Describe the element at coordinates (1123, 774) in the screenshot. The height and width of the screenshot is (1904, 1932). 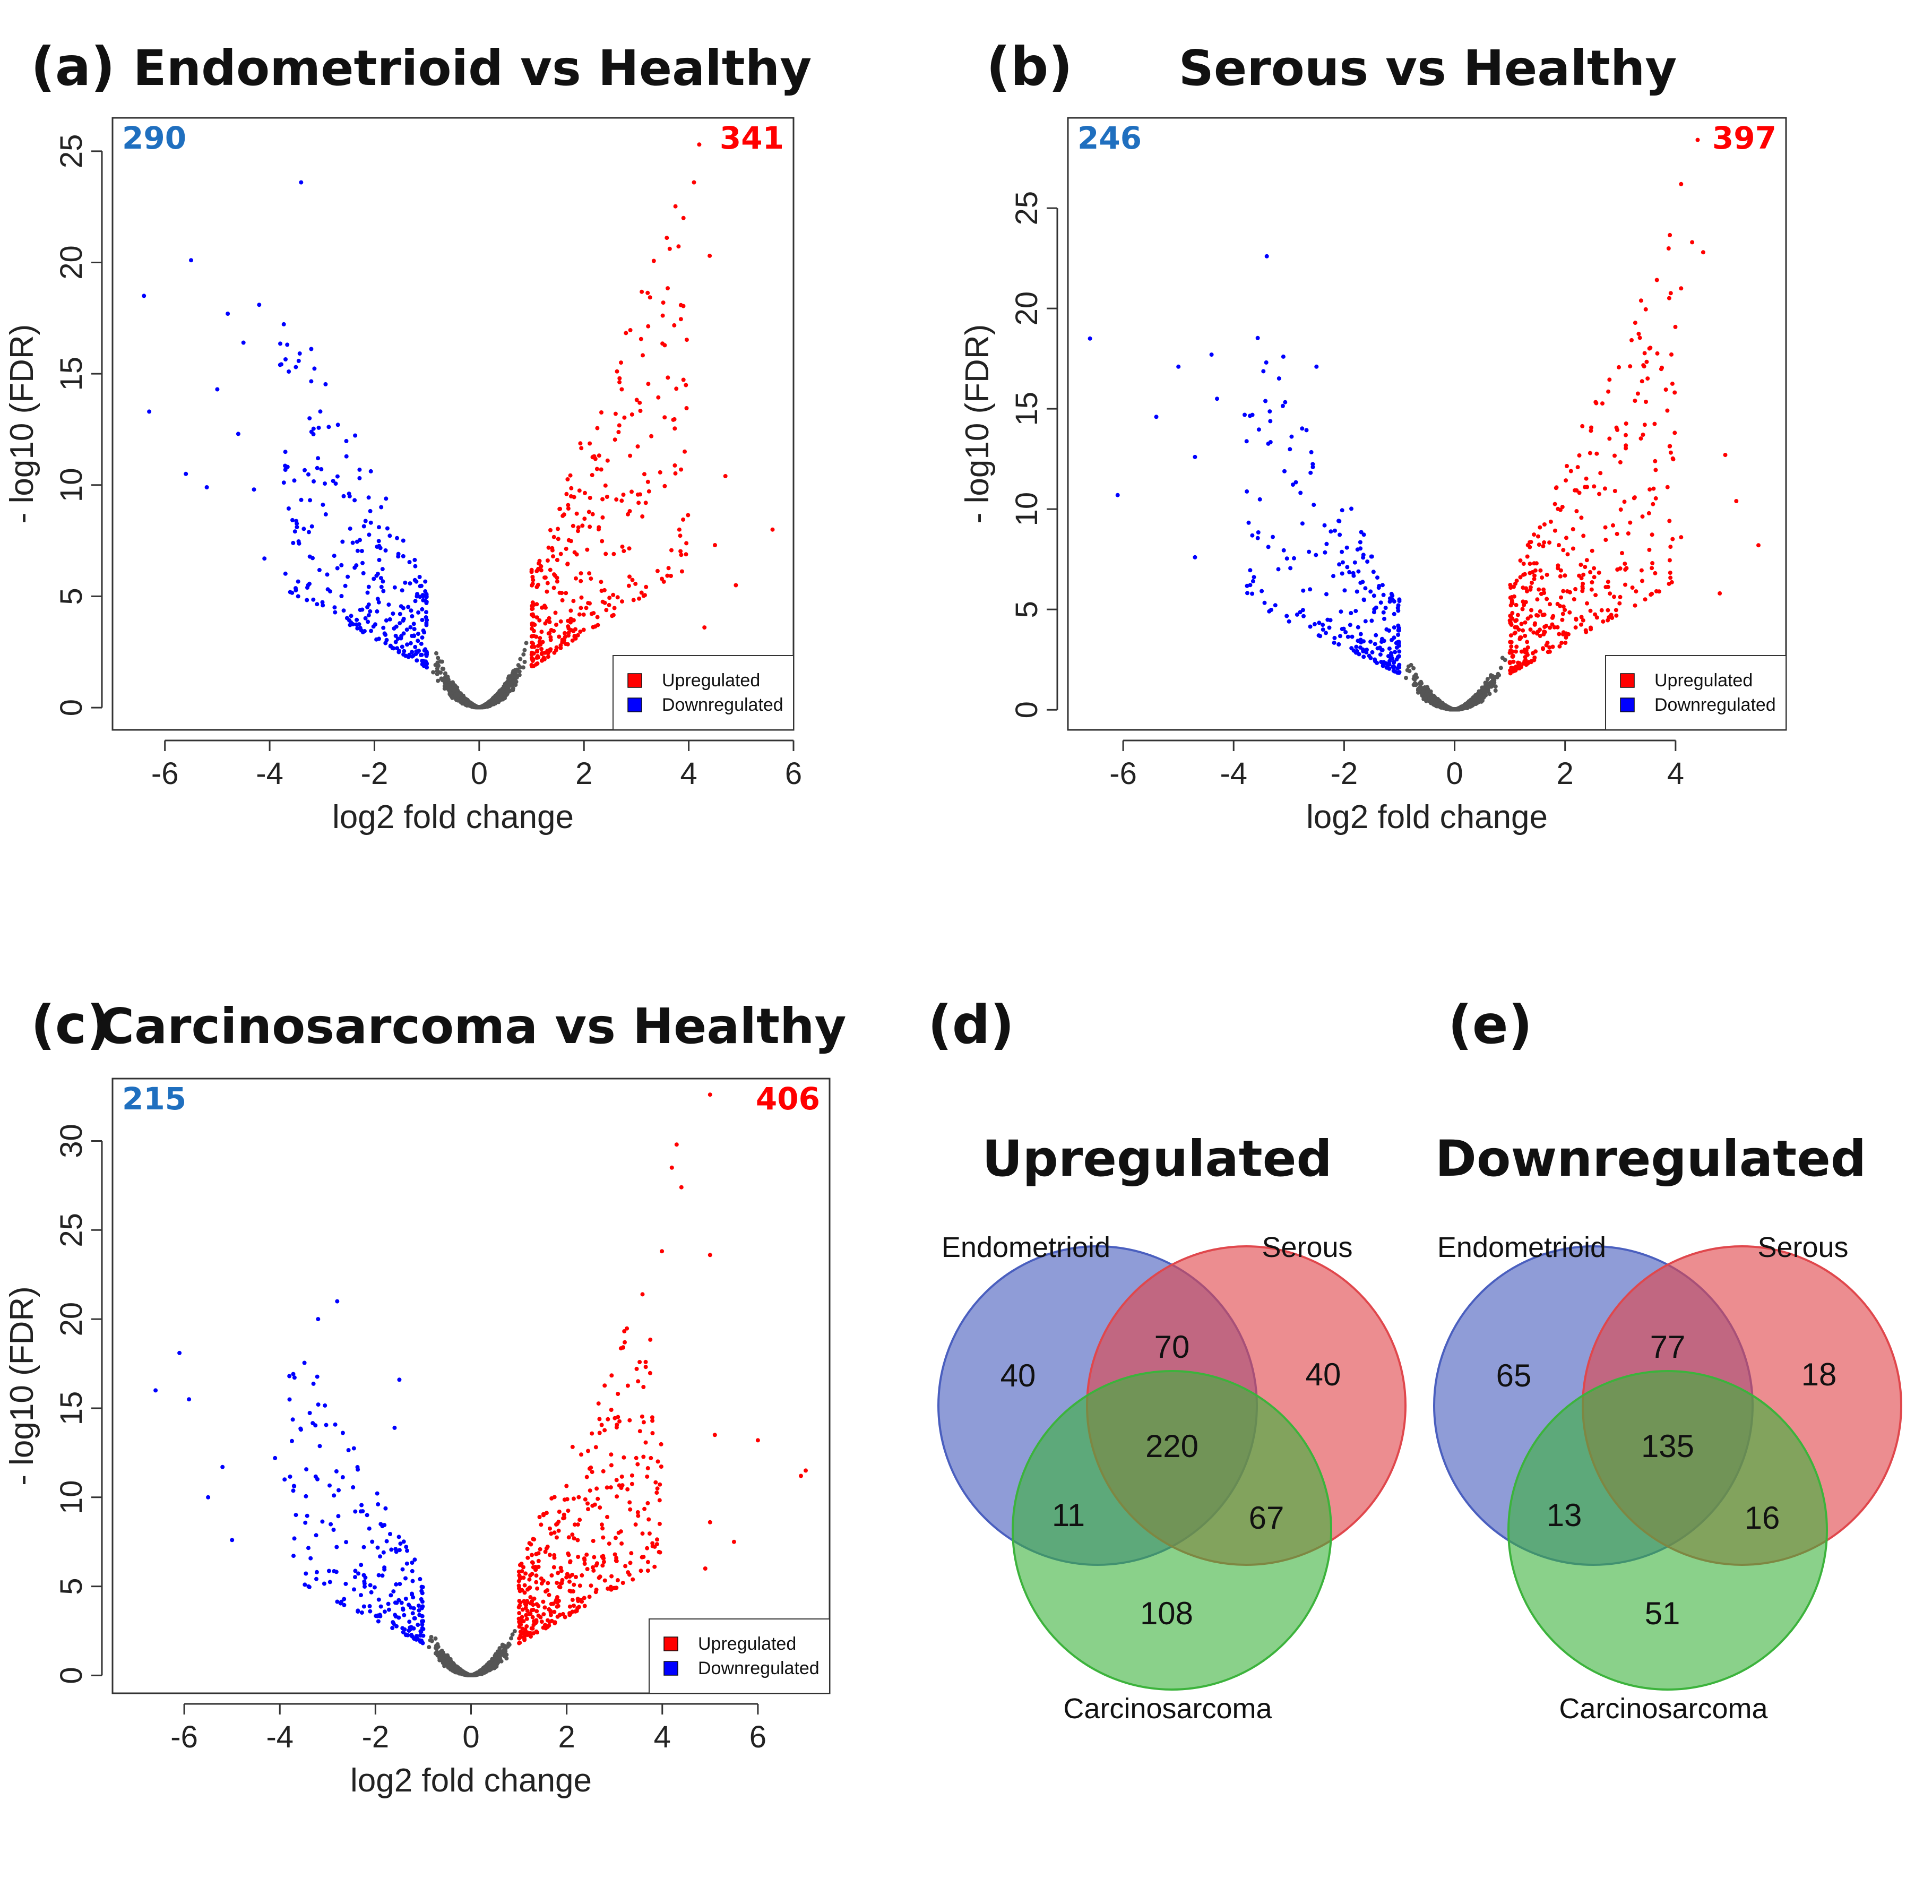
I see `x-tick-label: -6` at that location.